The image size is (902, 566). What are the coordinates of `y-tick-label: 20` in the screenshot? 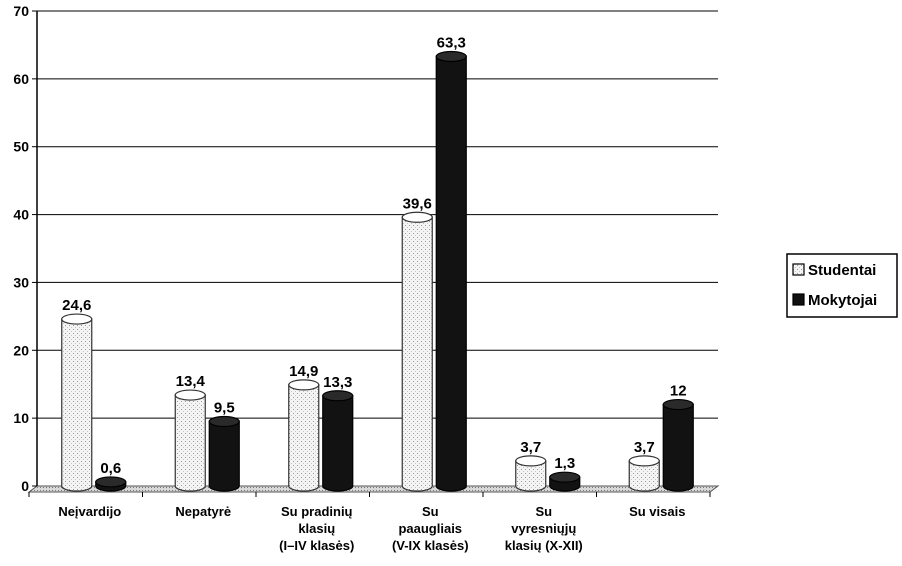 It's located at (21, 350).